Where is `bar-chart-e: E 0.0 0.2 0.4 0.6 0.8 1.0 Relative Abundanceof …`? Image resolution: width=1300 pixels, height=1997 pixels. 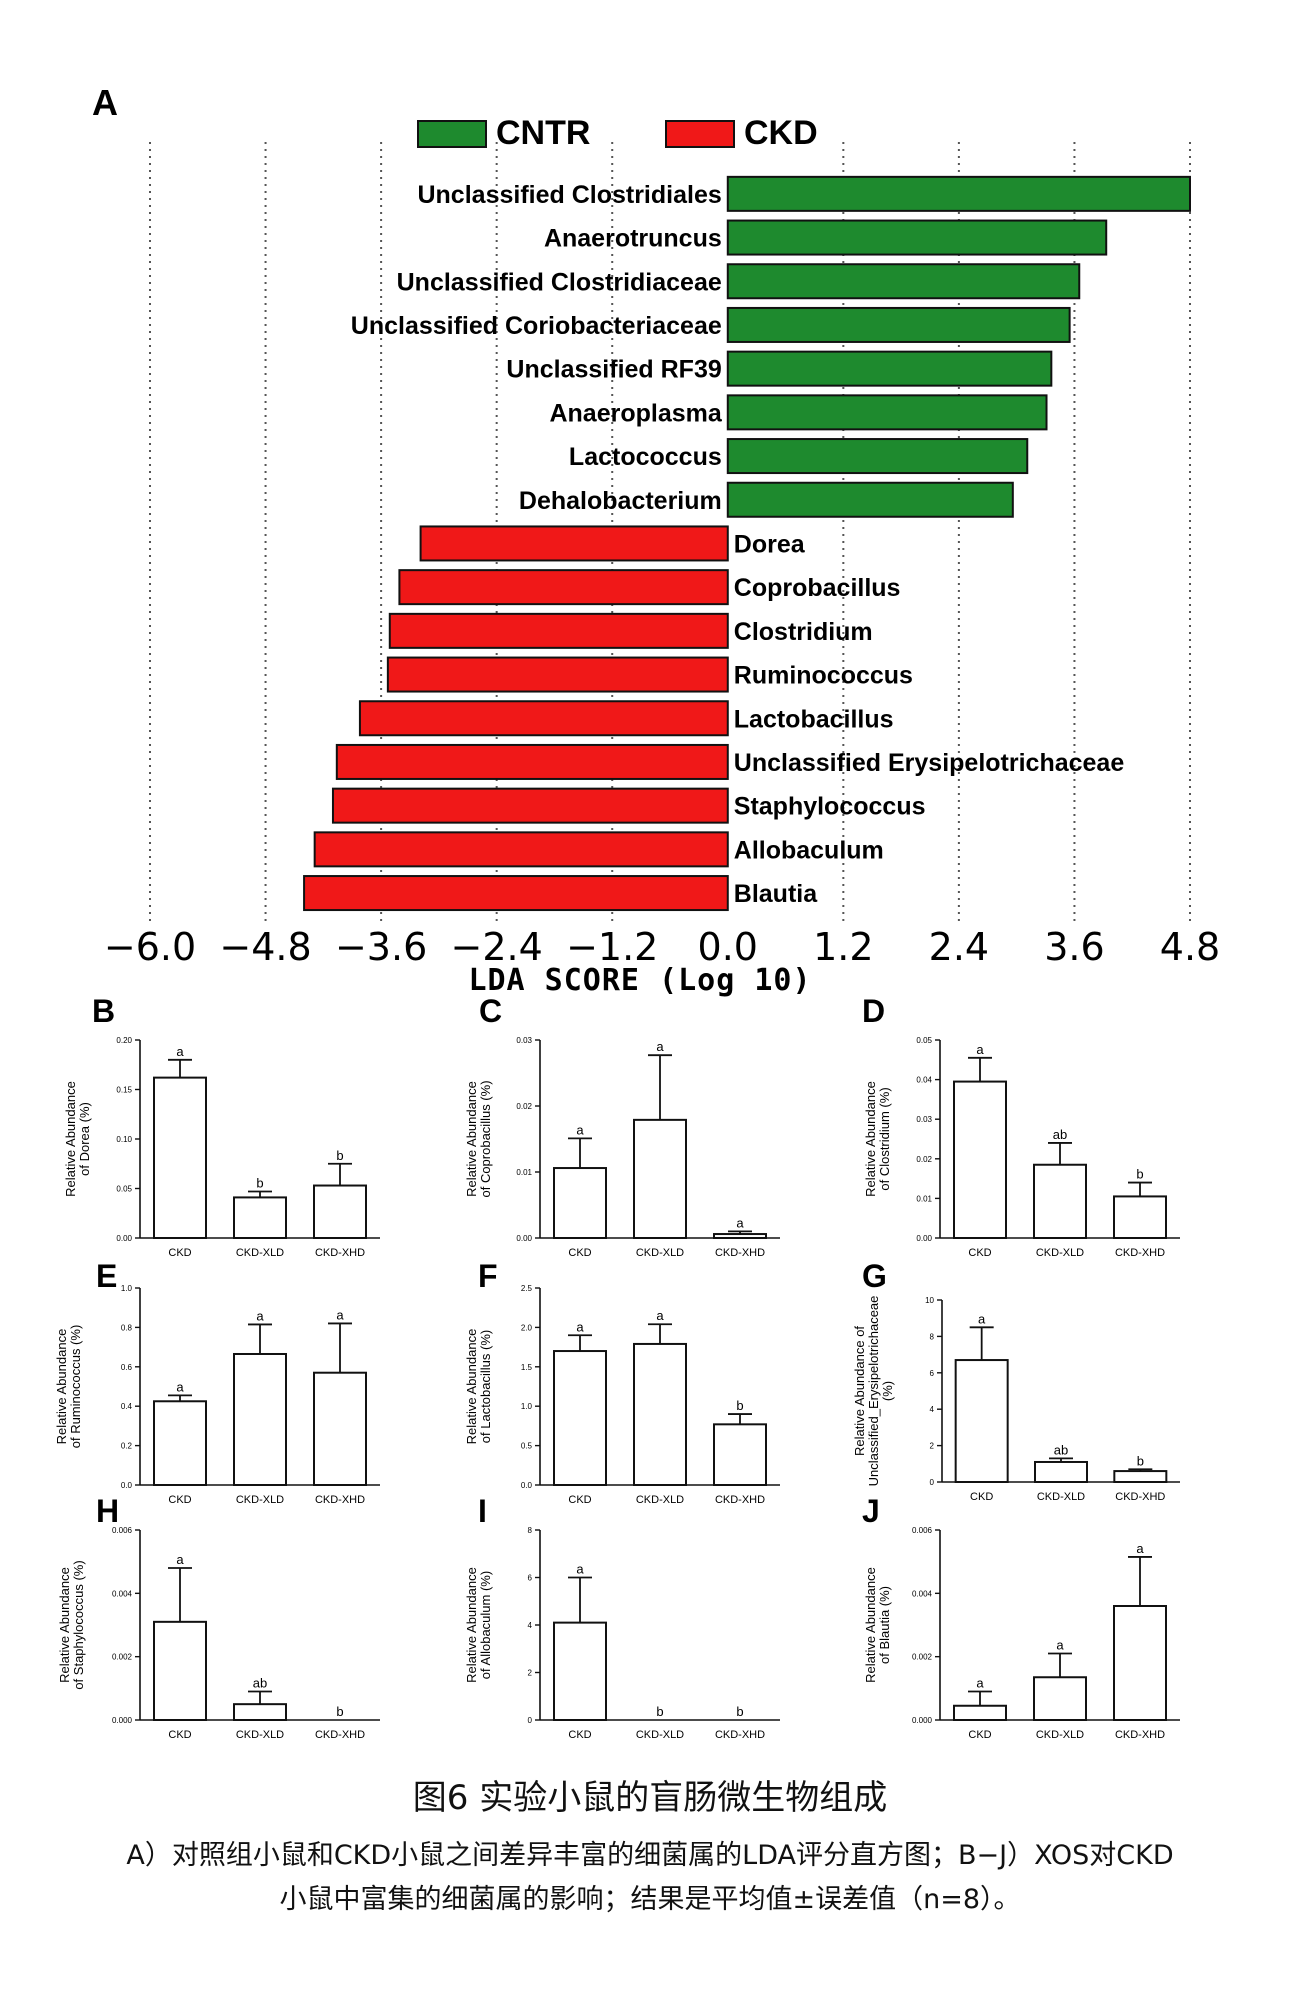 bar-chart-e: E 0.0 0.2 0.4 0.6 0.8 1.0 Relative Abundanceof … is located at coordinates (217, 1382).